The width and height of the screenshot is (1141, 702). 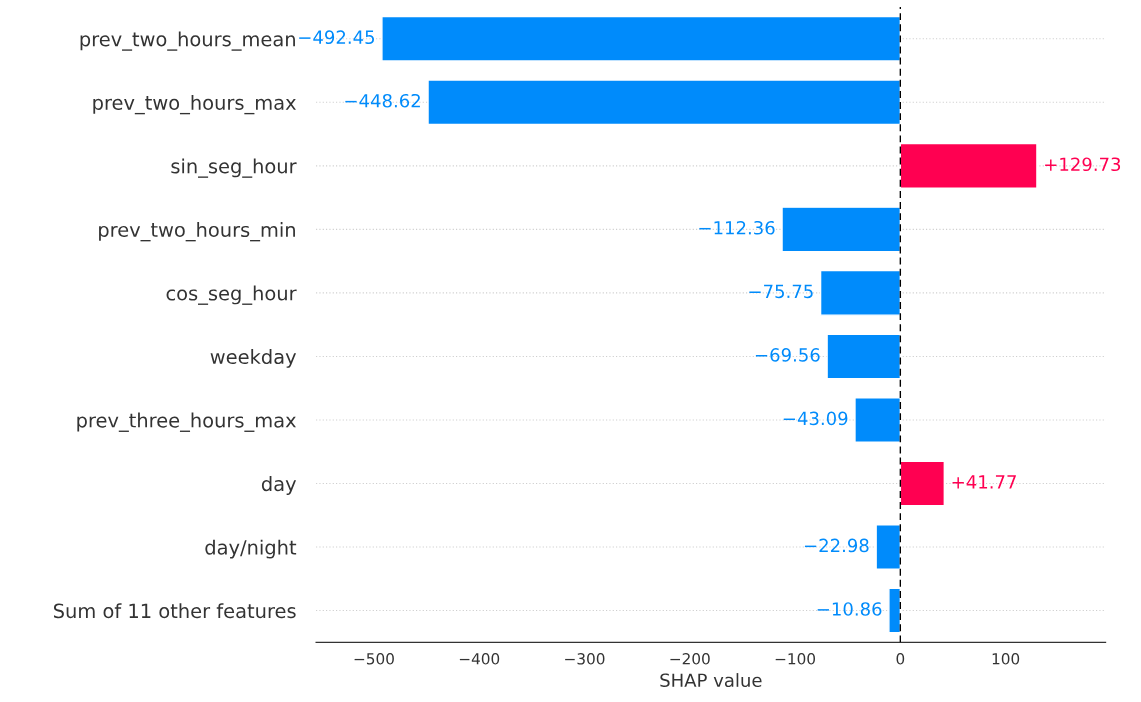 What do you see at coordinates (1006, 659) in the screenshot?
I see `x-tick-label: 100` at bounding box center [1006, 659].